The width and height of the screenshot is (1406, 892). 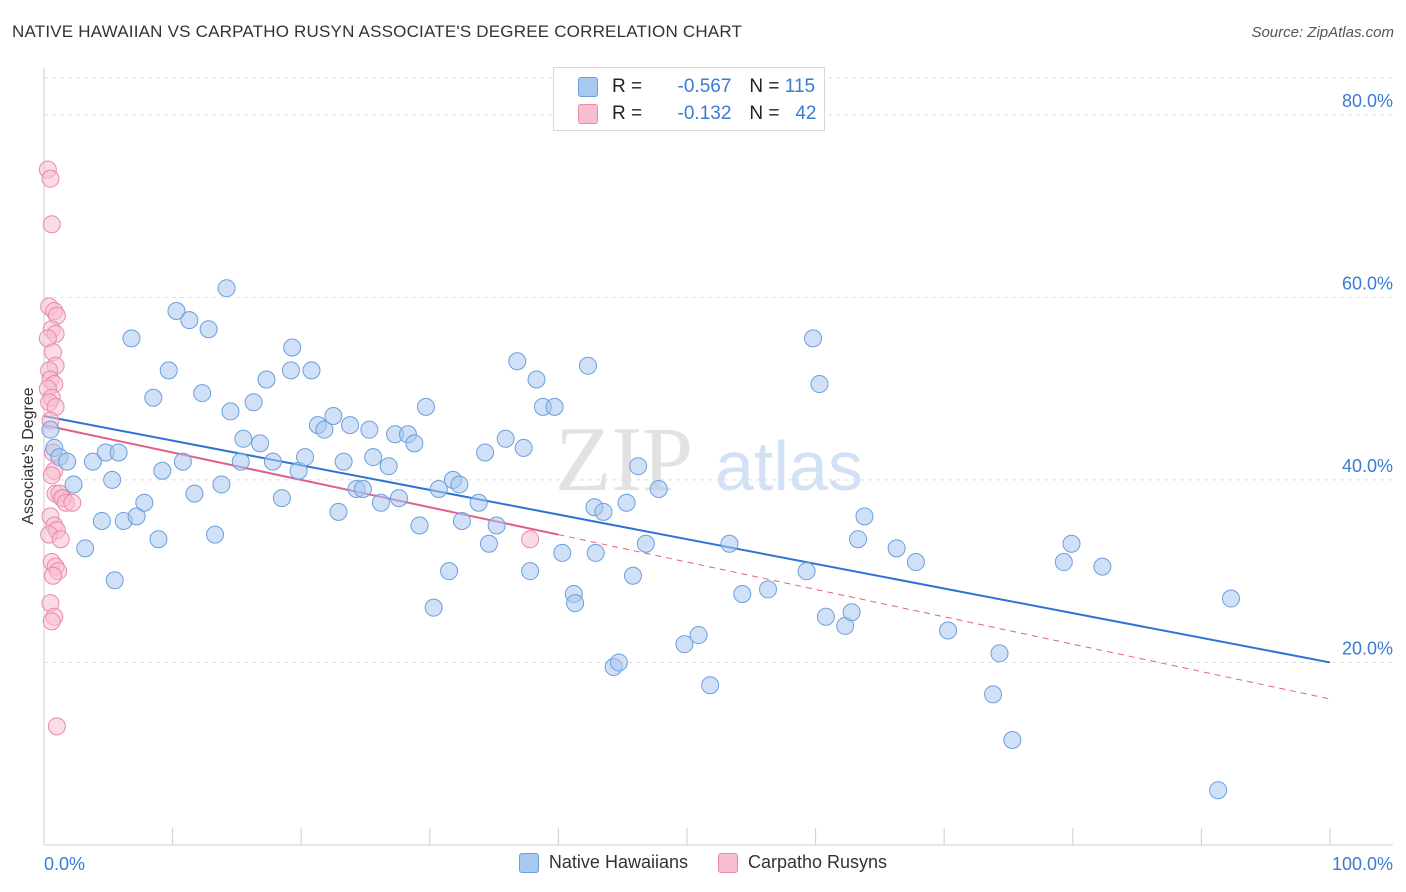 What do you see at coordinates (789, 466) in the screenshot?
I see `watermark-atlas: atlas` at bounding box center [789, 466].